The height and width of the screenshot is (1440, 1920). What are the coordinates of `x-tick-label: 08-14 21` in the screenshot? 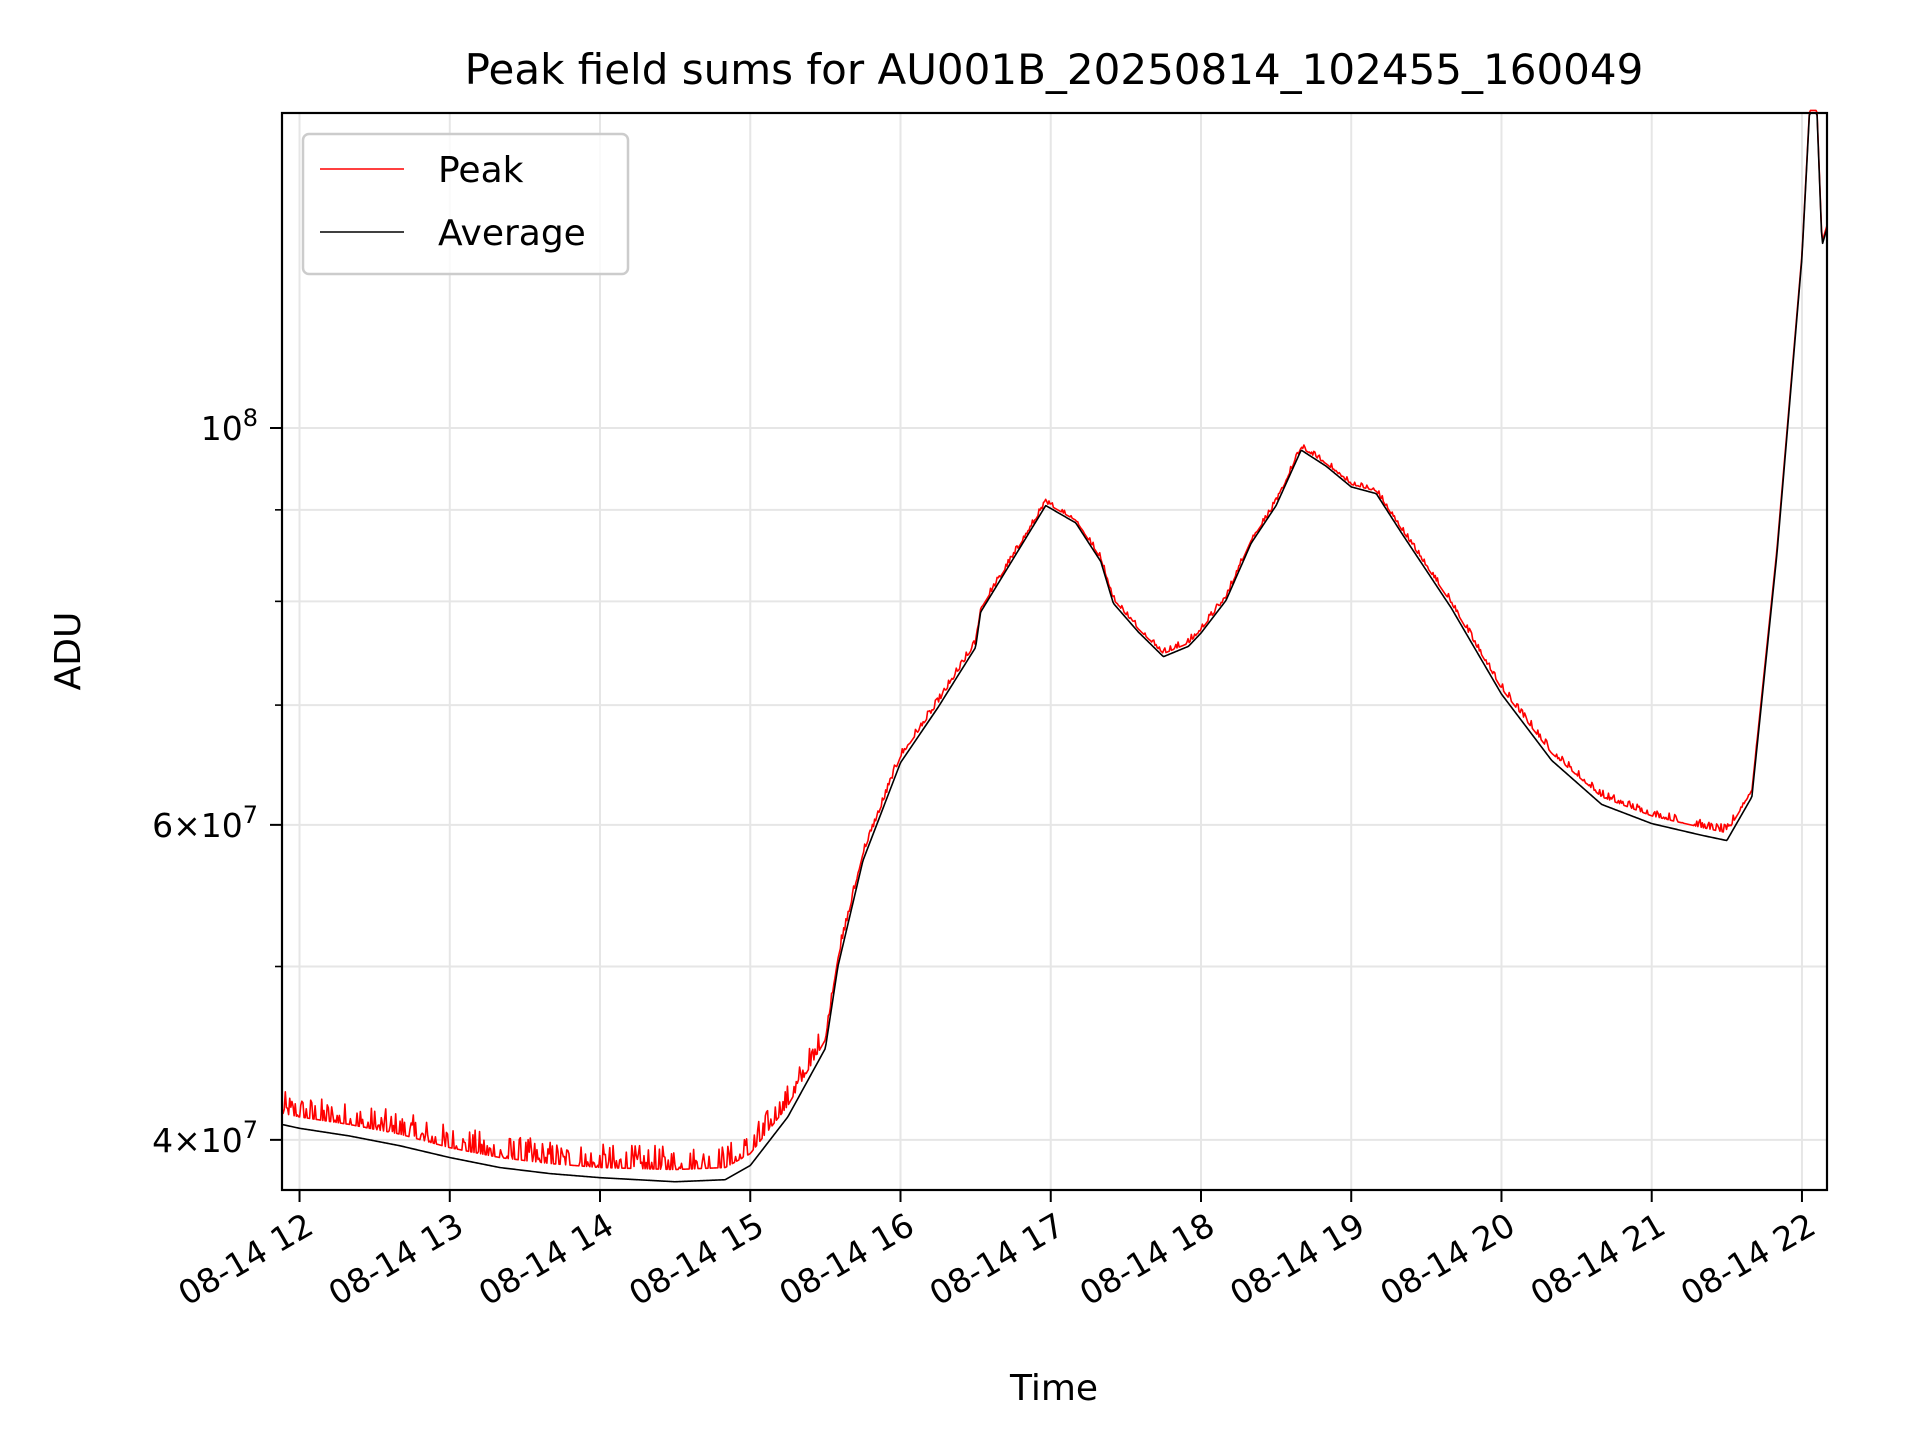 It's located at (1598, 1259).